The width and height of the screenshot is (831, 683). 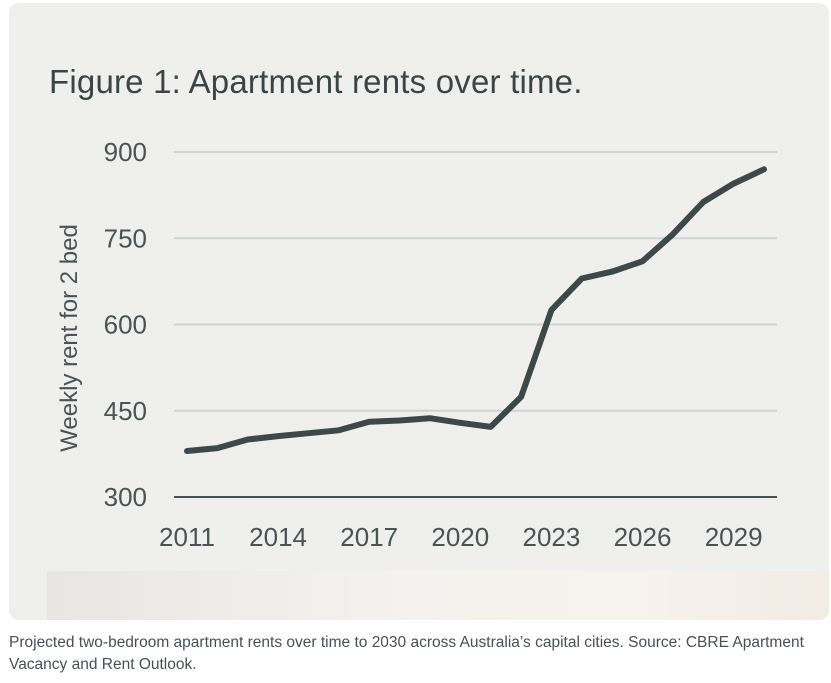 What do you see at coordinates (438, 595) in the screenshot?
I see `image-bottom-band` at bounding box center [438, 595].